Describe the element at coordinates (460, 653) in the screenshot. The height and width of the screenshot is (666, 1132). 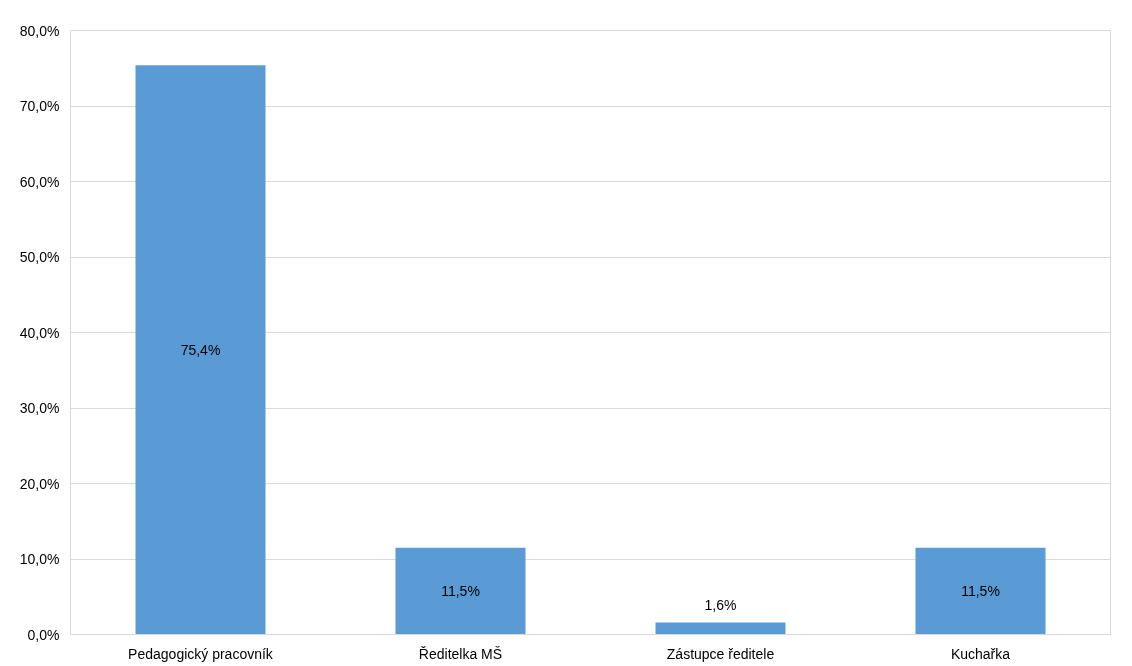
I see `x-tick-label: Ředitelka MŠ` at that location.